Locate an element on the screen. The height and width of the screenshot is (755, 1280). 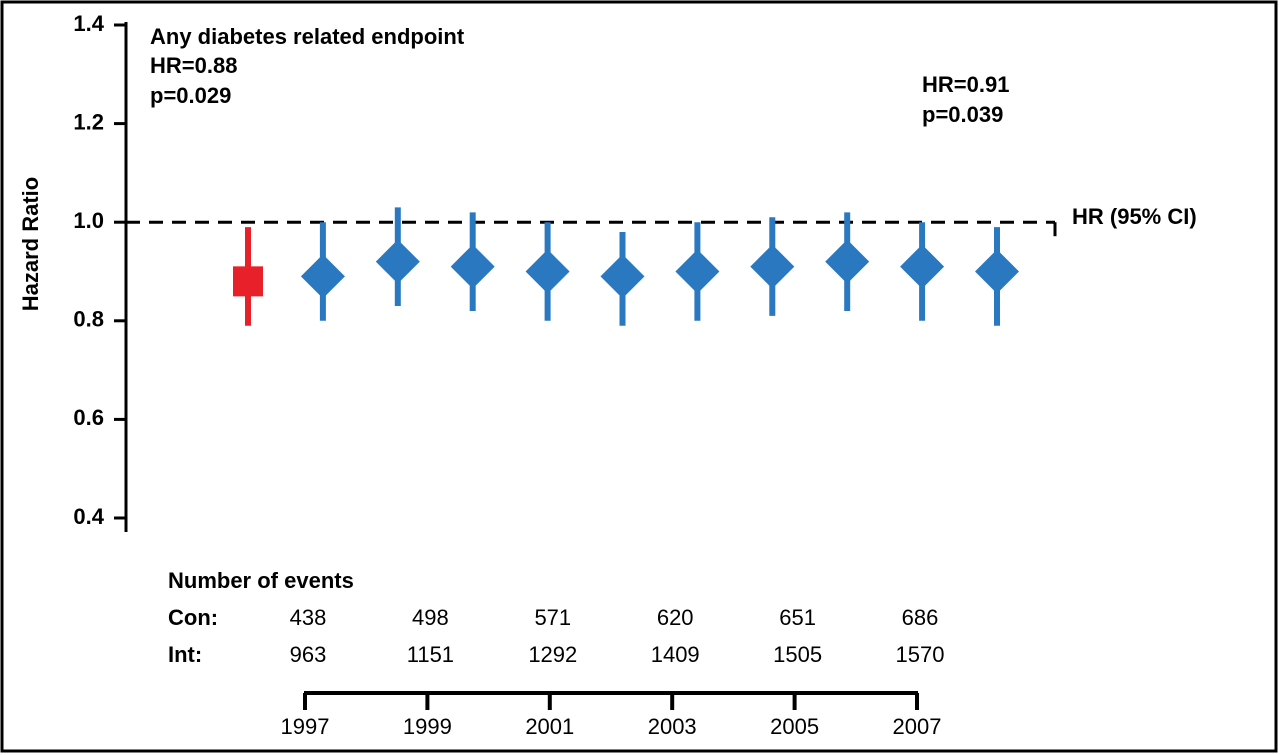
x-tick-label: 2001 is located at coordinates (549, 726).